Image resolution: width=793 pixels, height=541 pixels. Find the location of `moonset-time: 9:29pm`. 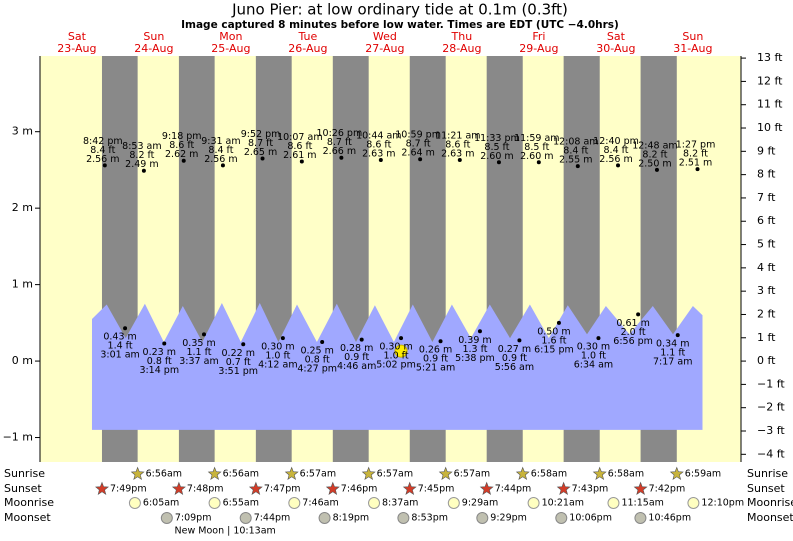

moonset-time: 9:29pm is located at coordinates (508, 518).